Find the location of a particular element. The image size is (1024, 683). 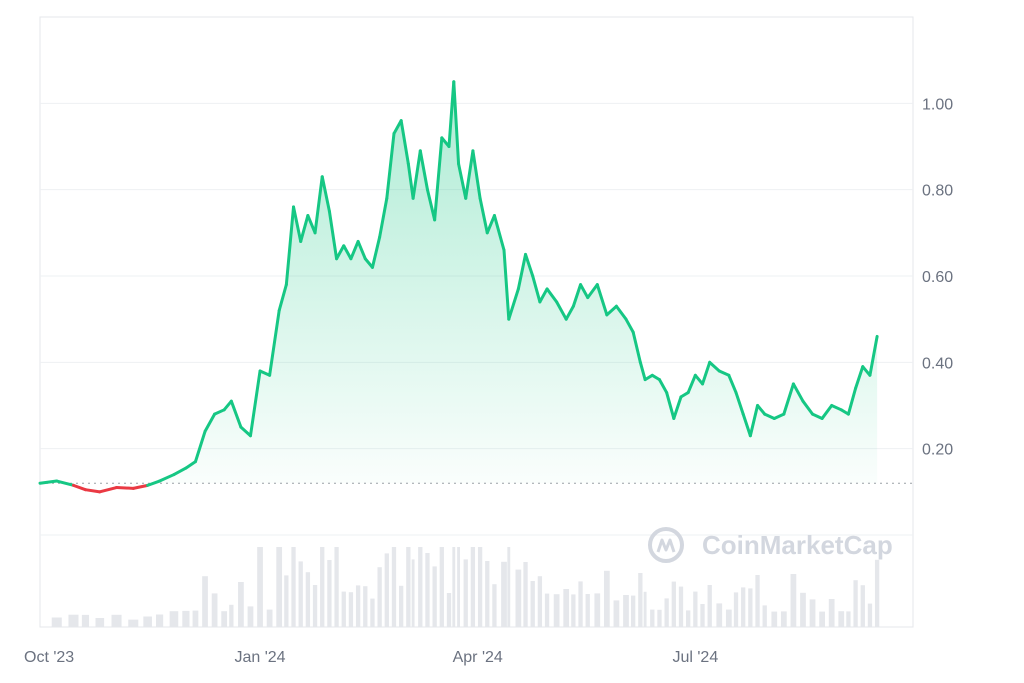

x-axis-ticks: Oct '23 Jan '24 Apr '24 Jul '24 is located at coordinates (371, 657).